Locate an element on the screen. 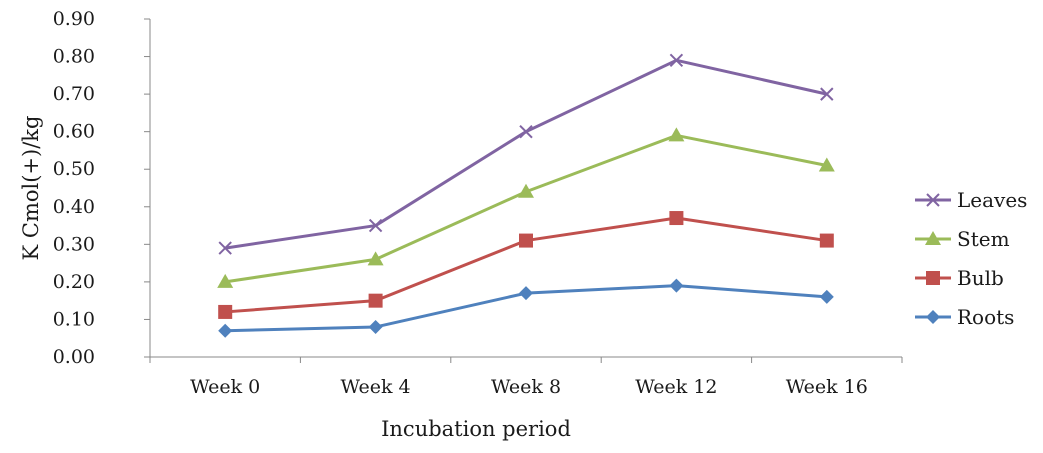 This screenshot has width=1043, height=453. y-ticks: 0.00 0.10 0.20 0.30 0.40 0.50 0.60 0.70 0.80 0.90 is located at coordinates (101, 188).